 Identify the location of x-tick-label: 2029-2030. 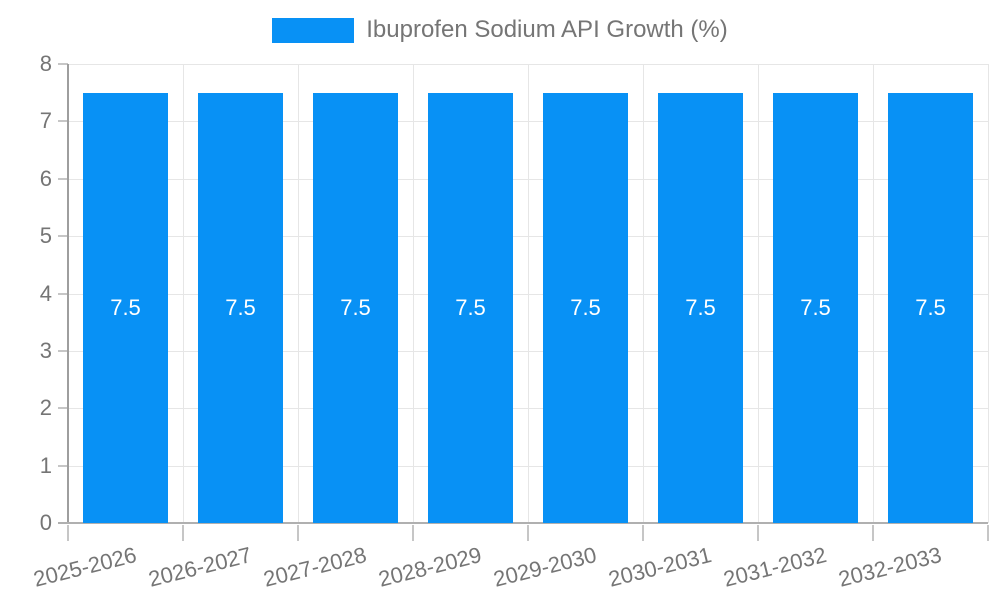
(545, 567).